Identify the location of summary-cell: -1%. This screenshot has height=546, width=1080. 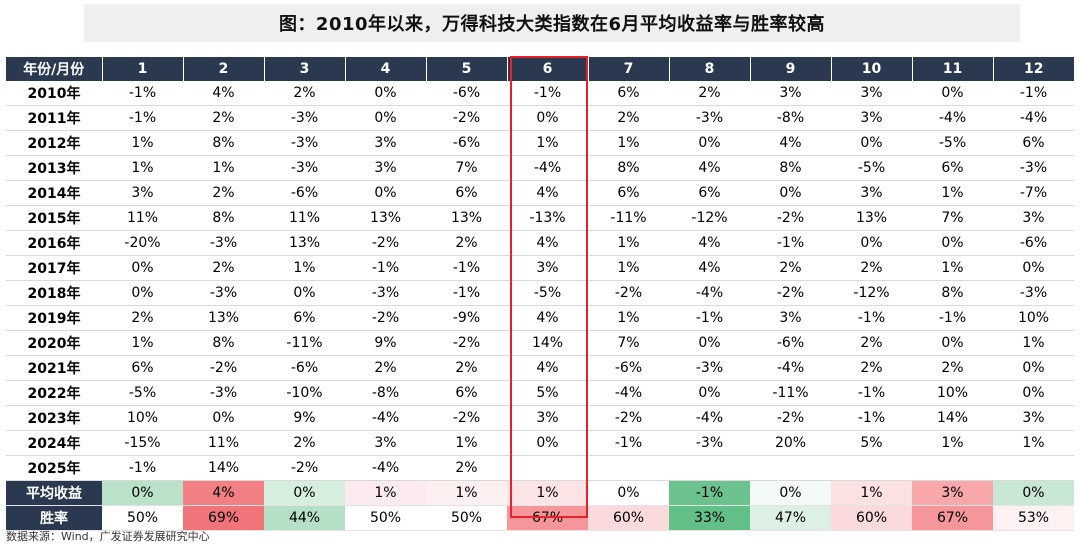
(709, 493).